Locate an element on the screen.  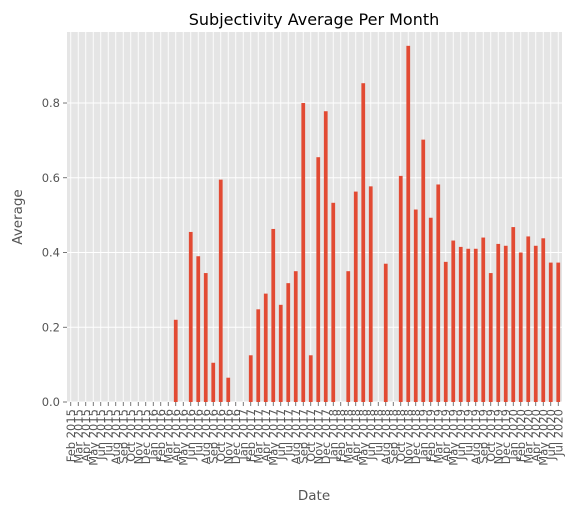
x-tick-label: Jan 2020 is located at coordinates (513, 435).